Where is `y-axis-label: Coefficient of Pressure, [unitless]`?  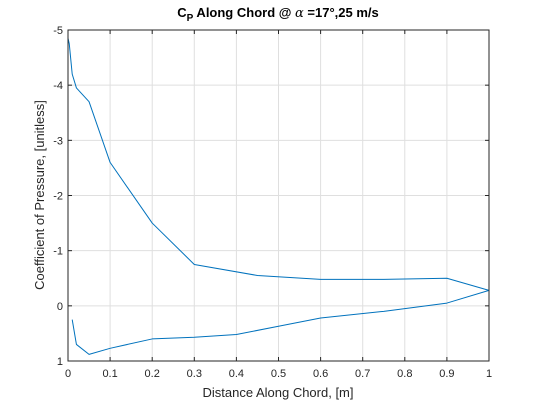
y-axis-label: Coefficient of Pressure, [unitless] is located at coordinates (39, 195).